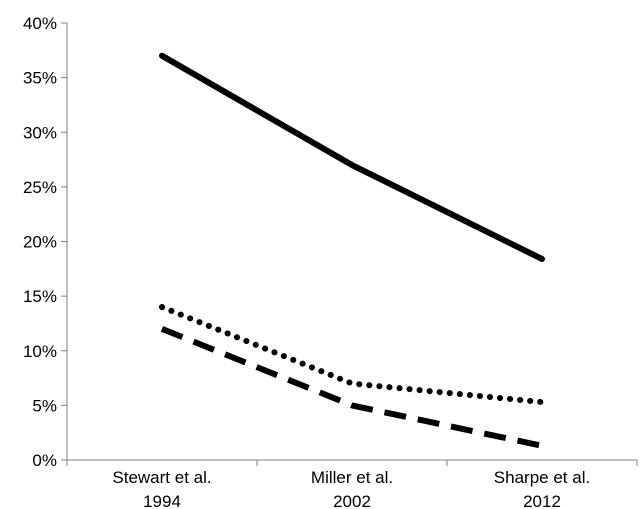 This screenshot has width=641, height=509. Describe the element at coordinates (40, 78) in the screenshot. I see `y-tick-label: 35%` at that location.